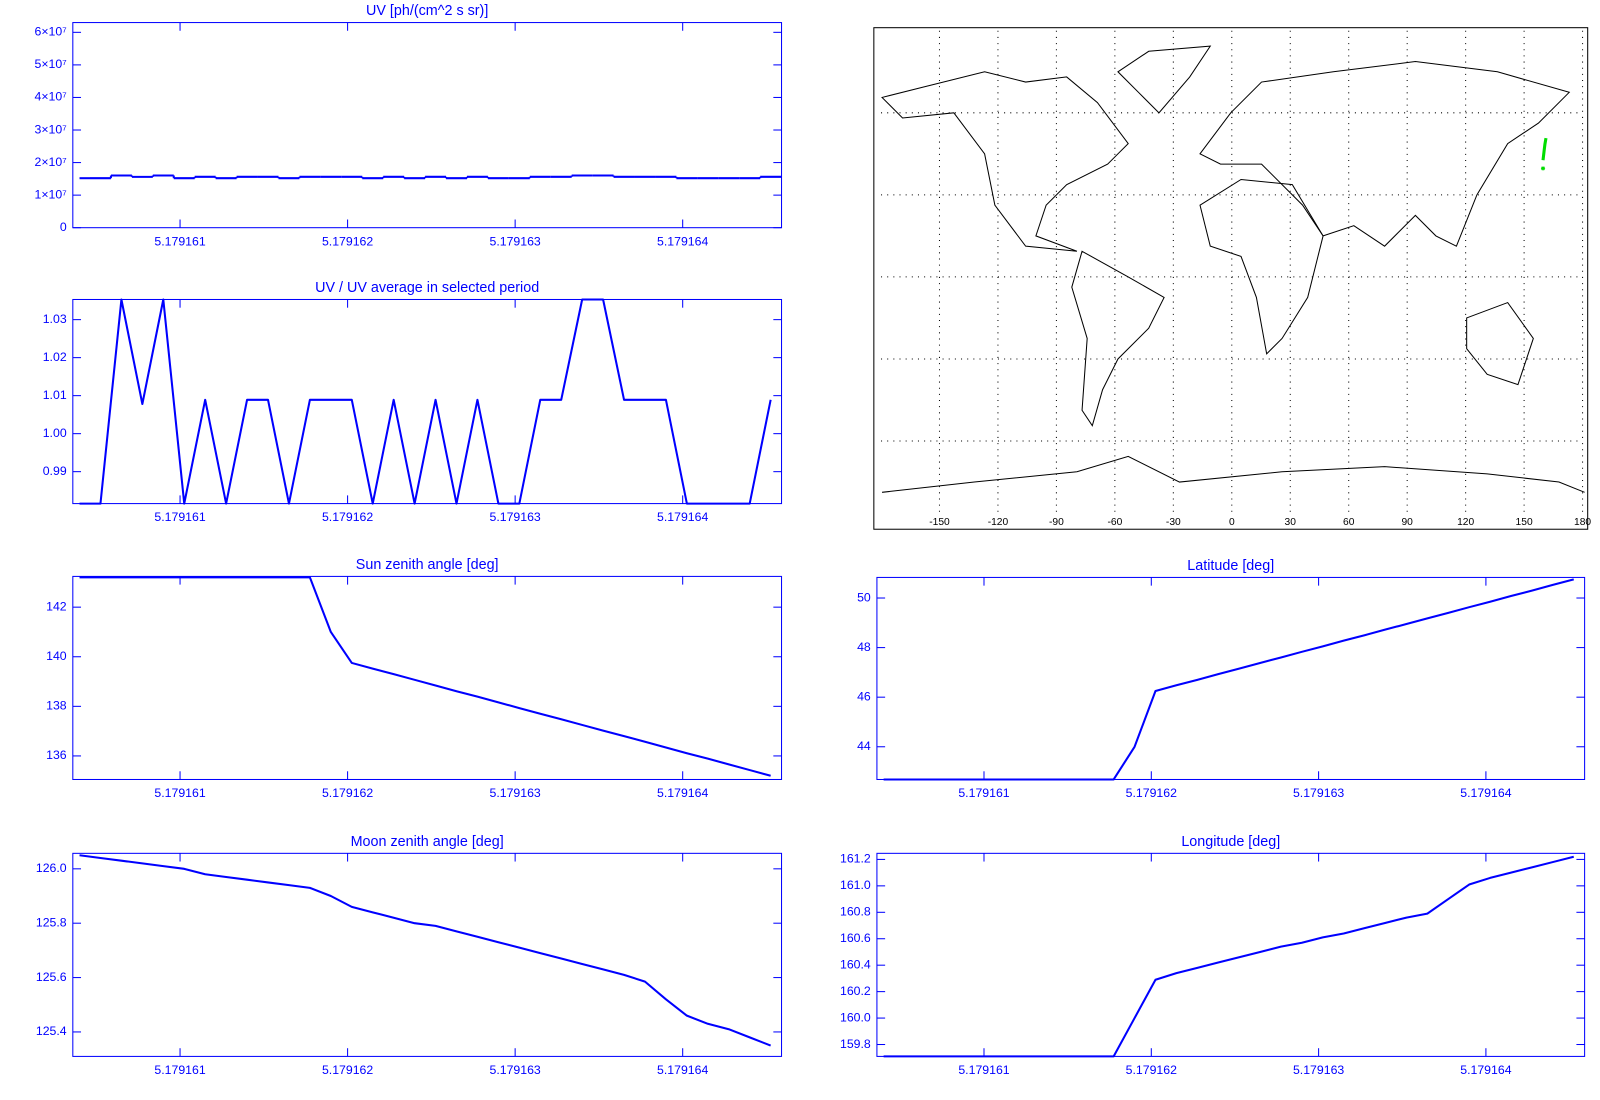 The height and width of the screenshot is (1100, 1600). I want to click on y-tick-label: 1.00, so click(55, 433).